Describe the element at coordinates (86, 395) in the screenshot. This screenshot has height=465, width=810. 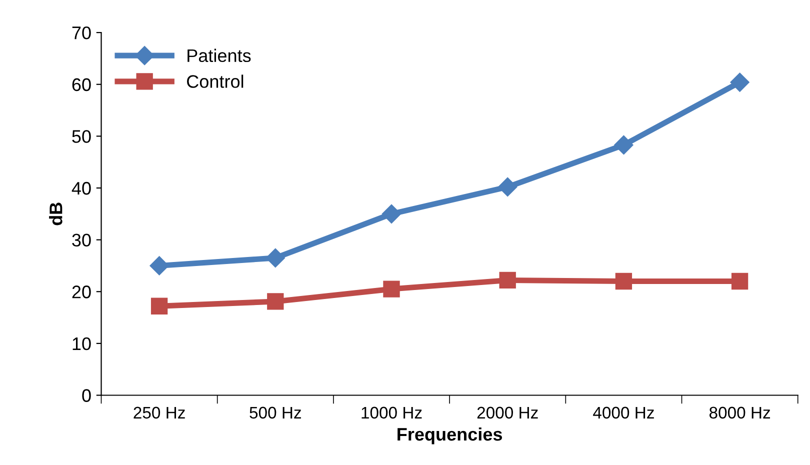
I see `y-tick-label: 0` at that location.